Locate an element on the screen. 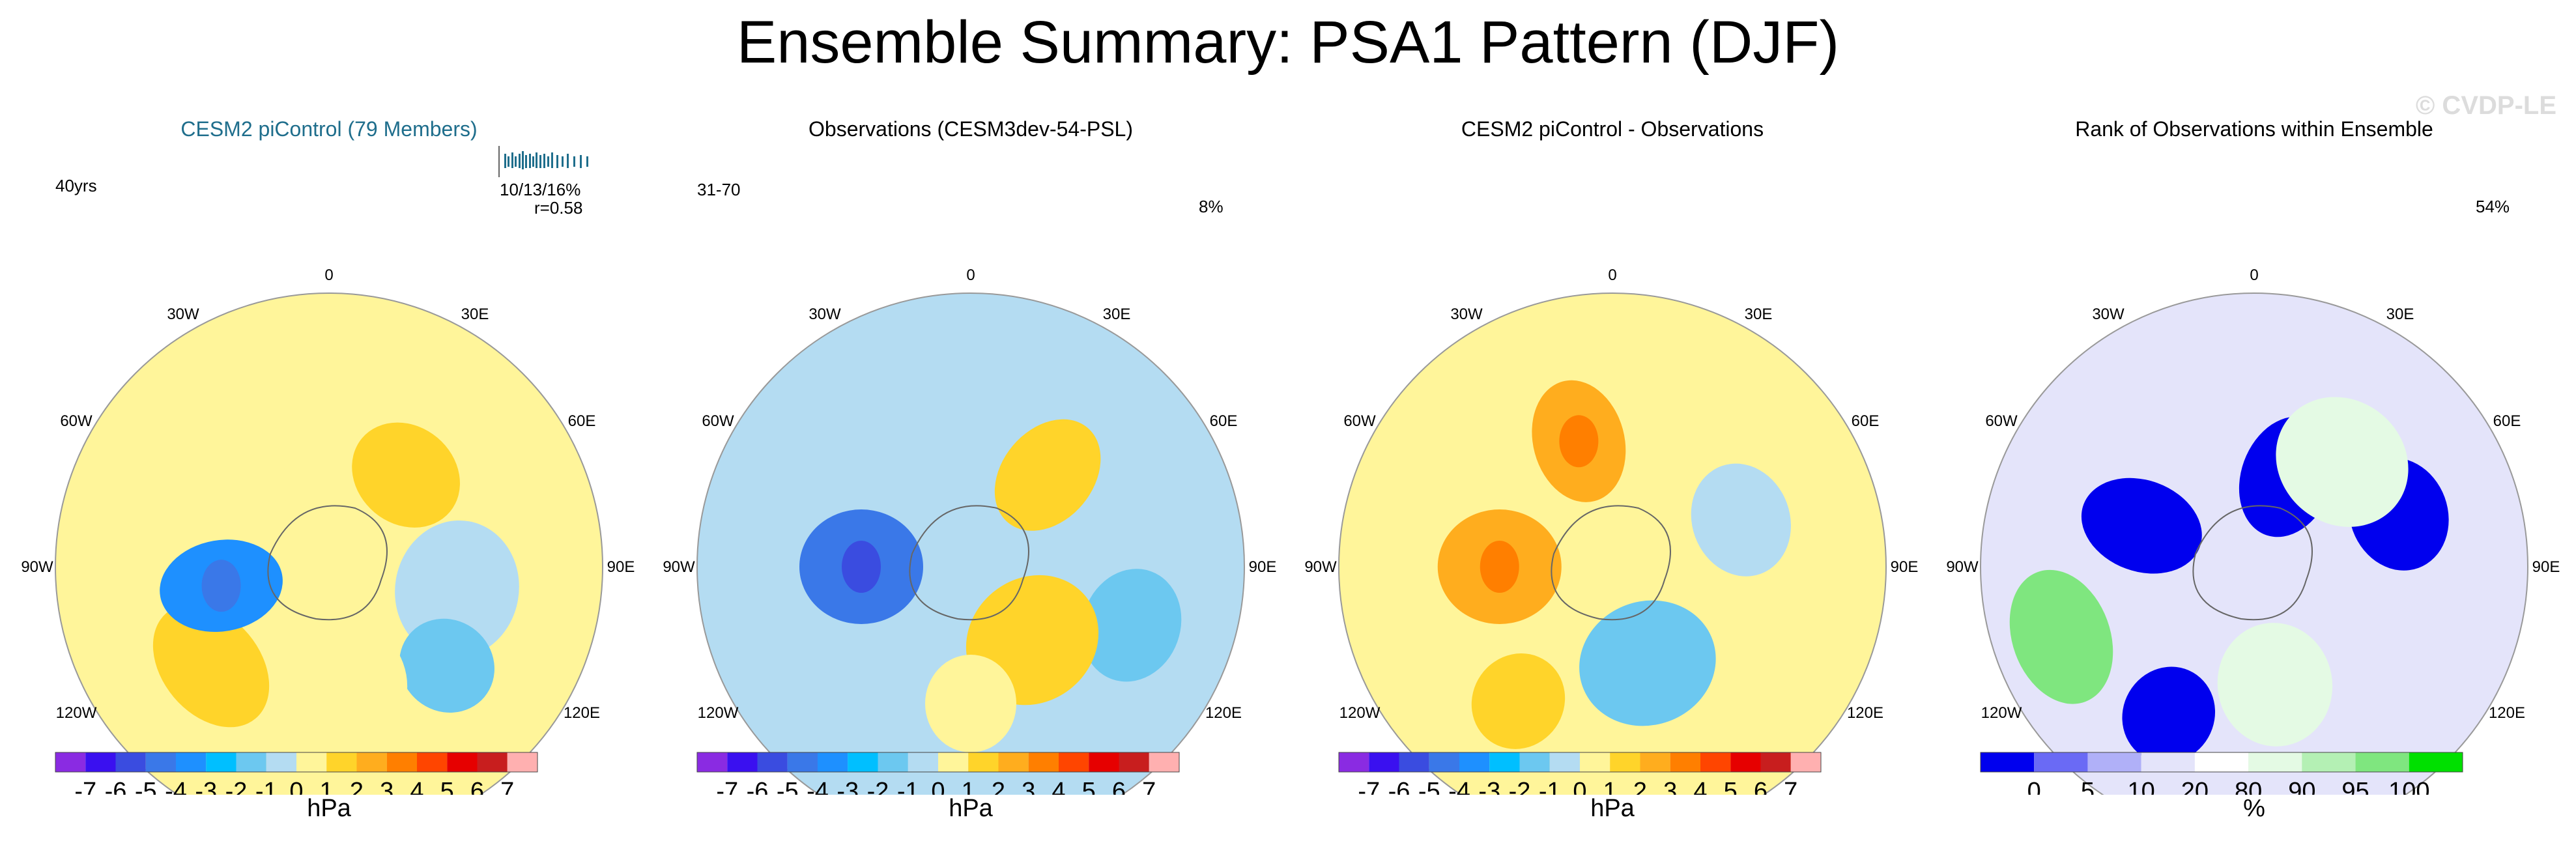 This screenshot has height=841, width=2576. panel-title: CESM2 piControl - Observations is located at coordinates (1613, 129).